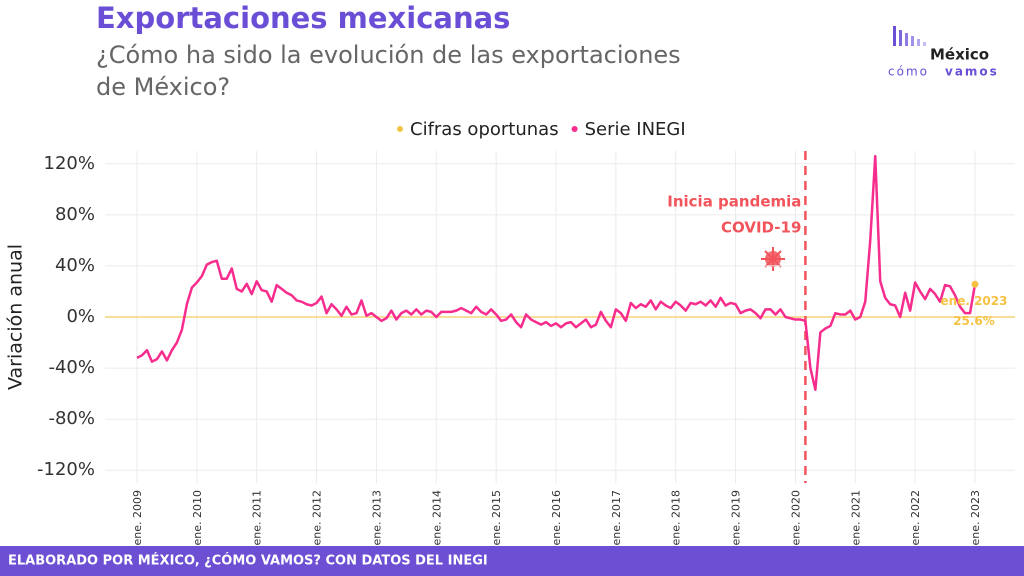 This screenshot has width=1024, height=576. I want to click on y-tick-label: -80%, so click(71, 418).